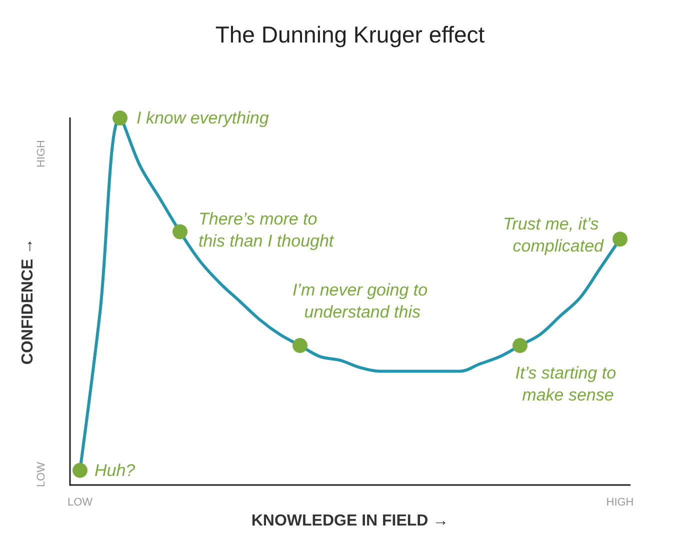 The width and height of the screenshot is (700, 549). What do you see at coordinates (568, 384) in the screenshot?
I see `annotation: It’s starting to make sense` at bounding box center [568, 384].